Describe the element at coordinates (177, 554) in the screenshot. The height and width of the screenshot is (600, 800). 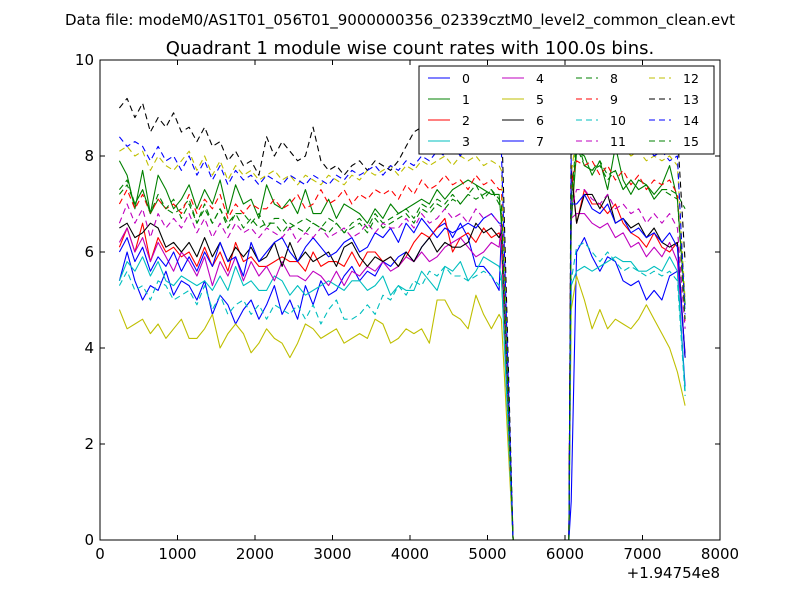
I see `x-tick-label: 1000` at that location.